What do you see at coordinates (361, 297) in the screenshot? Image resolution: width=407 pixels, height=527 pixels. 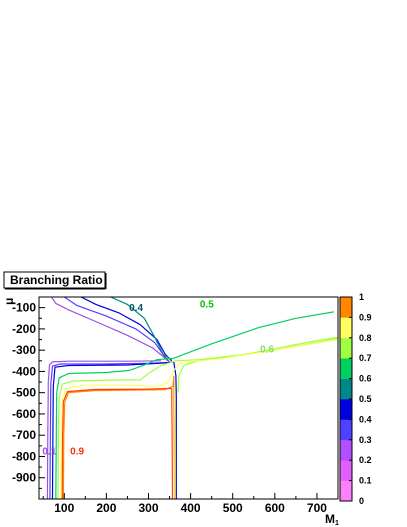 I see `color-scale-label: 1` at bounding box center [361, 297].